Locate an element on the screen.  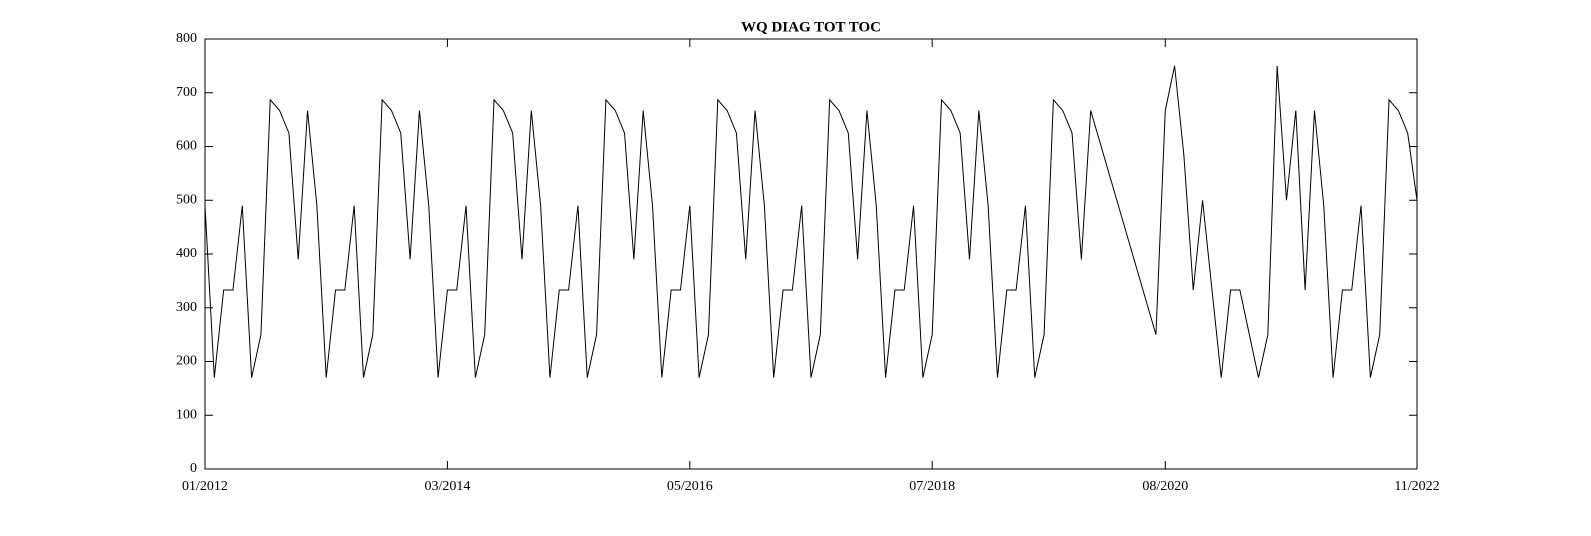
x-tick-label: 03/2014 is located at coordinates (447, 486).